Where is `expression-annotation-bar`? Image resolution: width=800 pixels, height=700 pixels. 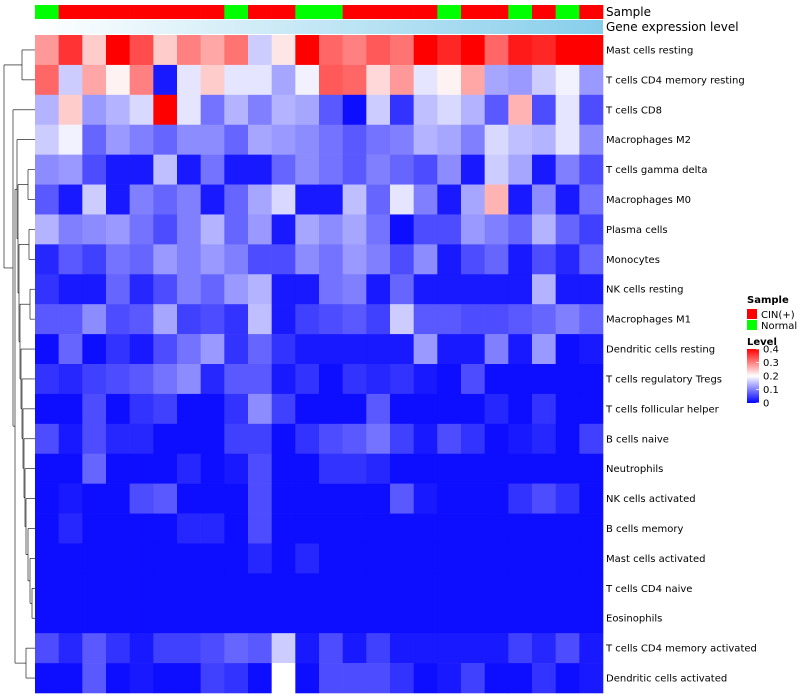
expression-annotation-bar is located at coordinates (319, 27).